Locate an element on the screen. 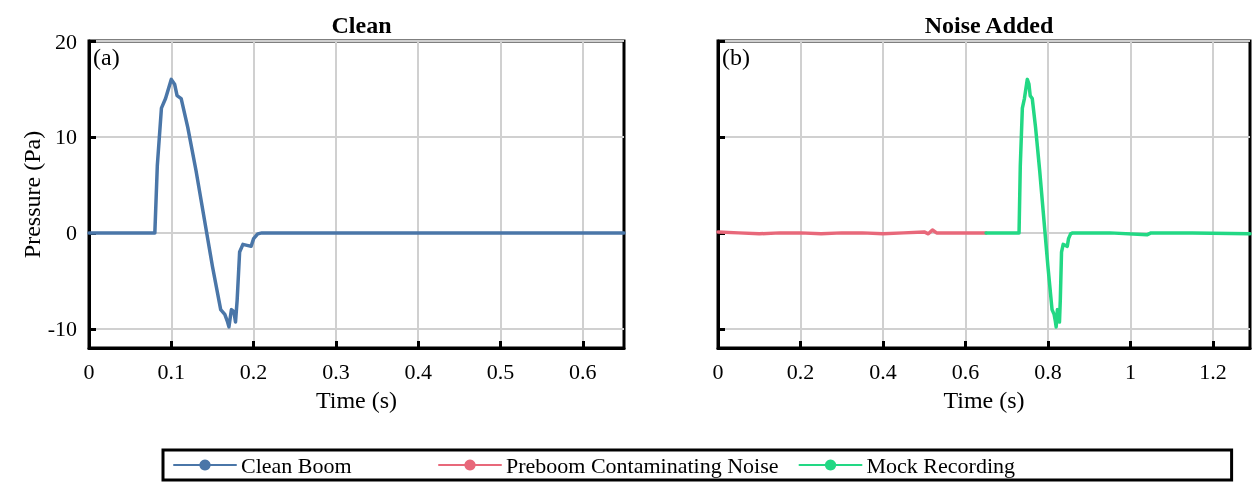 This screenshot has height=484, width=1254. x-tick-label: 0.8 is located at coordinates (1048, 371).